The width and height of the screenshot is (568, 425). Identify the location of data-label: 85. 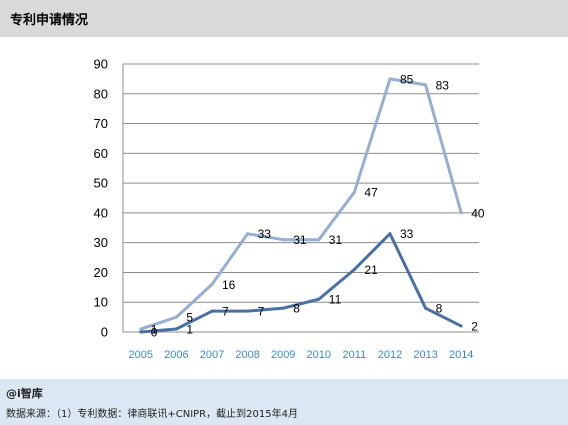
(407, 79).